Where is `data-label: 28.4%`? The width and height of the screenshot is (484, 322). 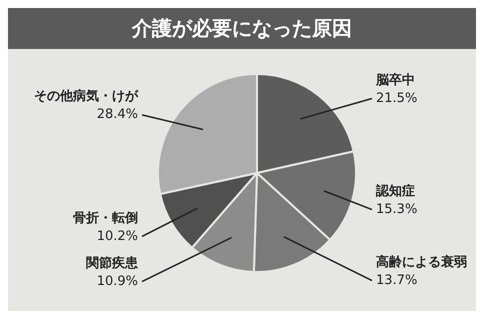
data-label: 28.4% is located at coordinates (117, 114).